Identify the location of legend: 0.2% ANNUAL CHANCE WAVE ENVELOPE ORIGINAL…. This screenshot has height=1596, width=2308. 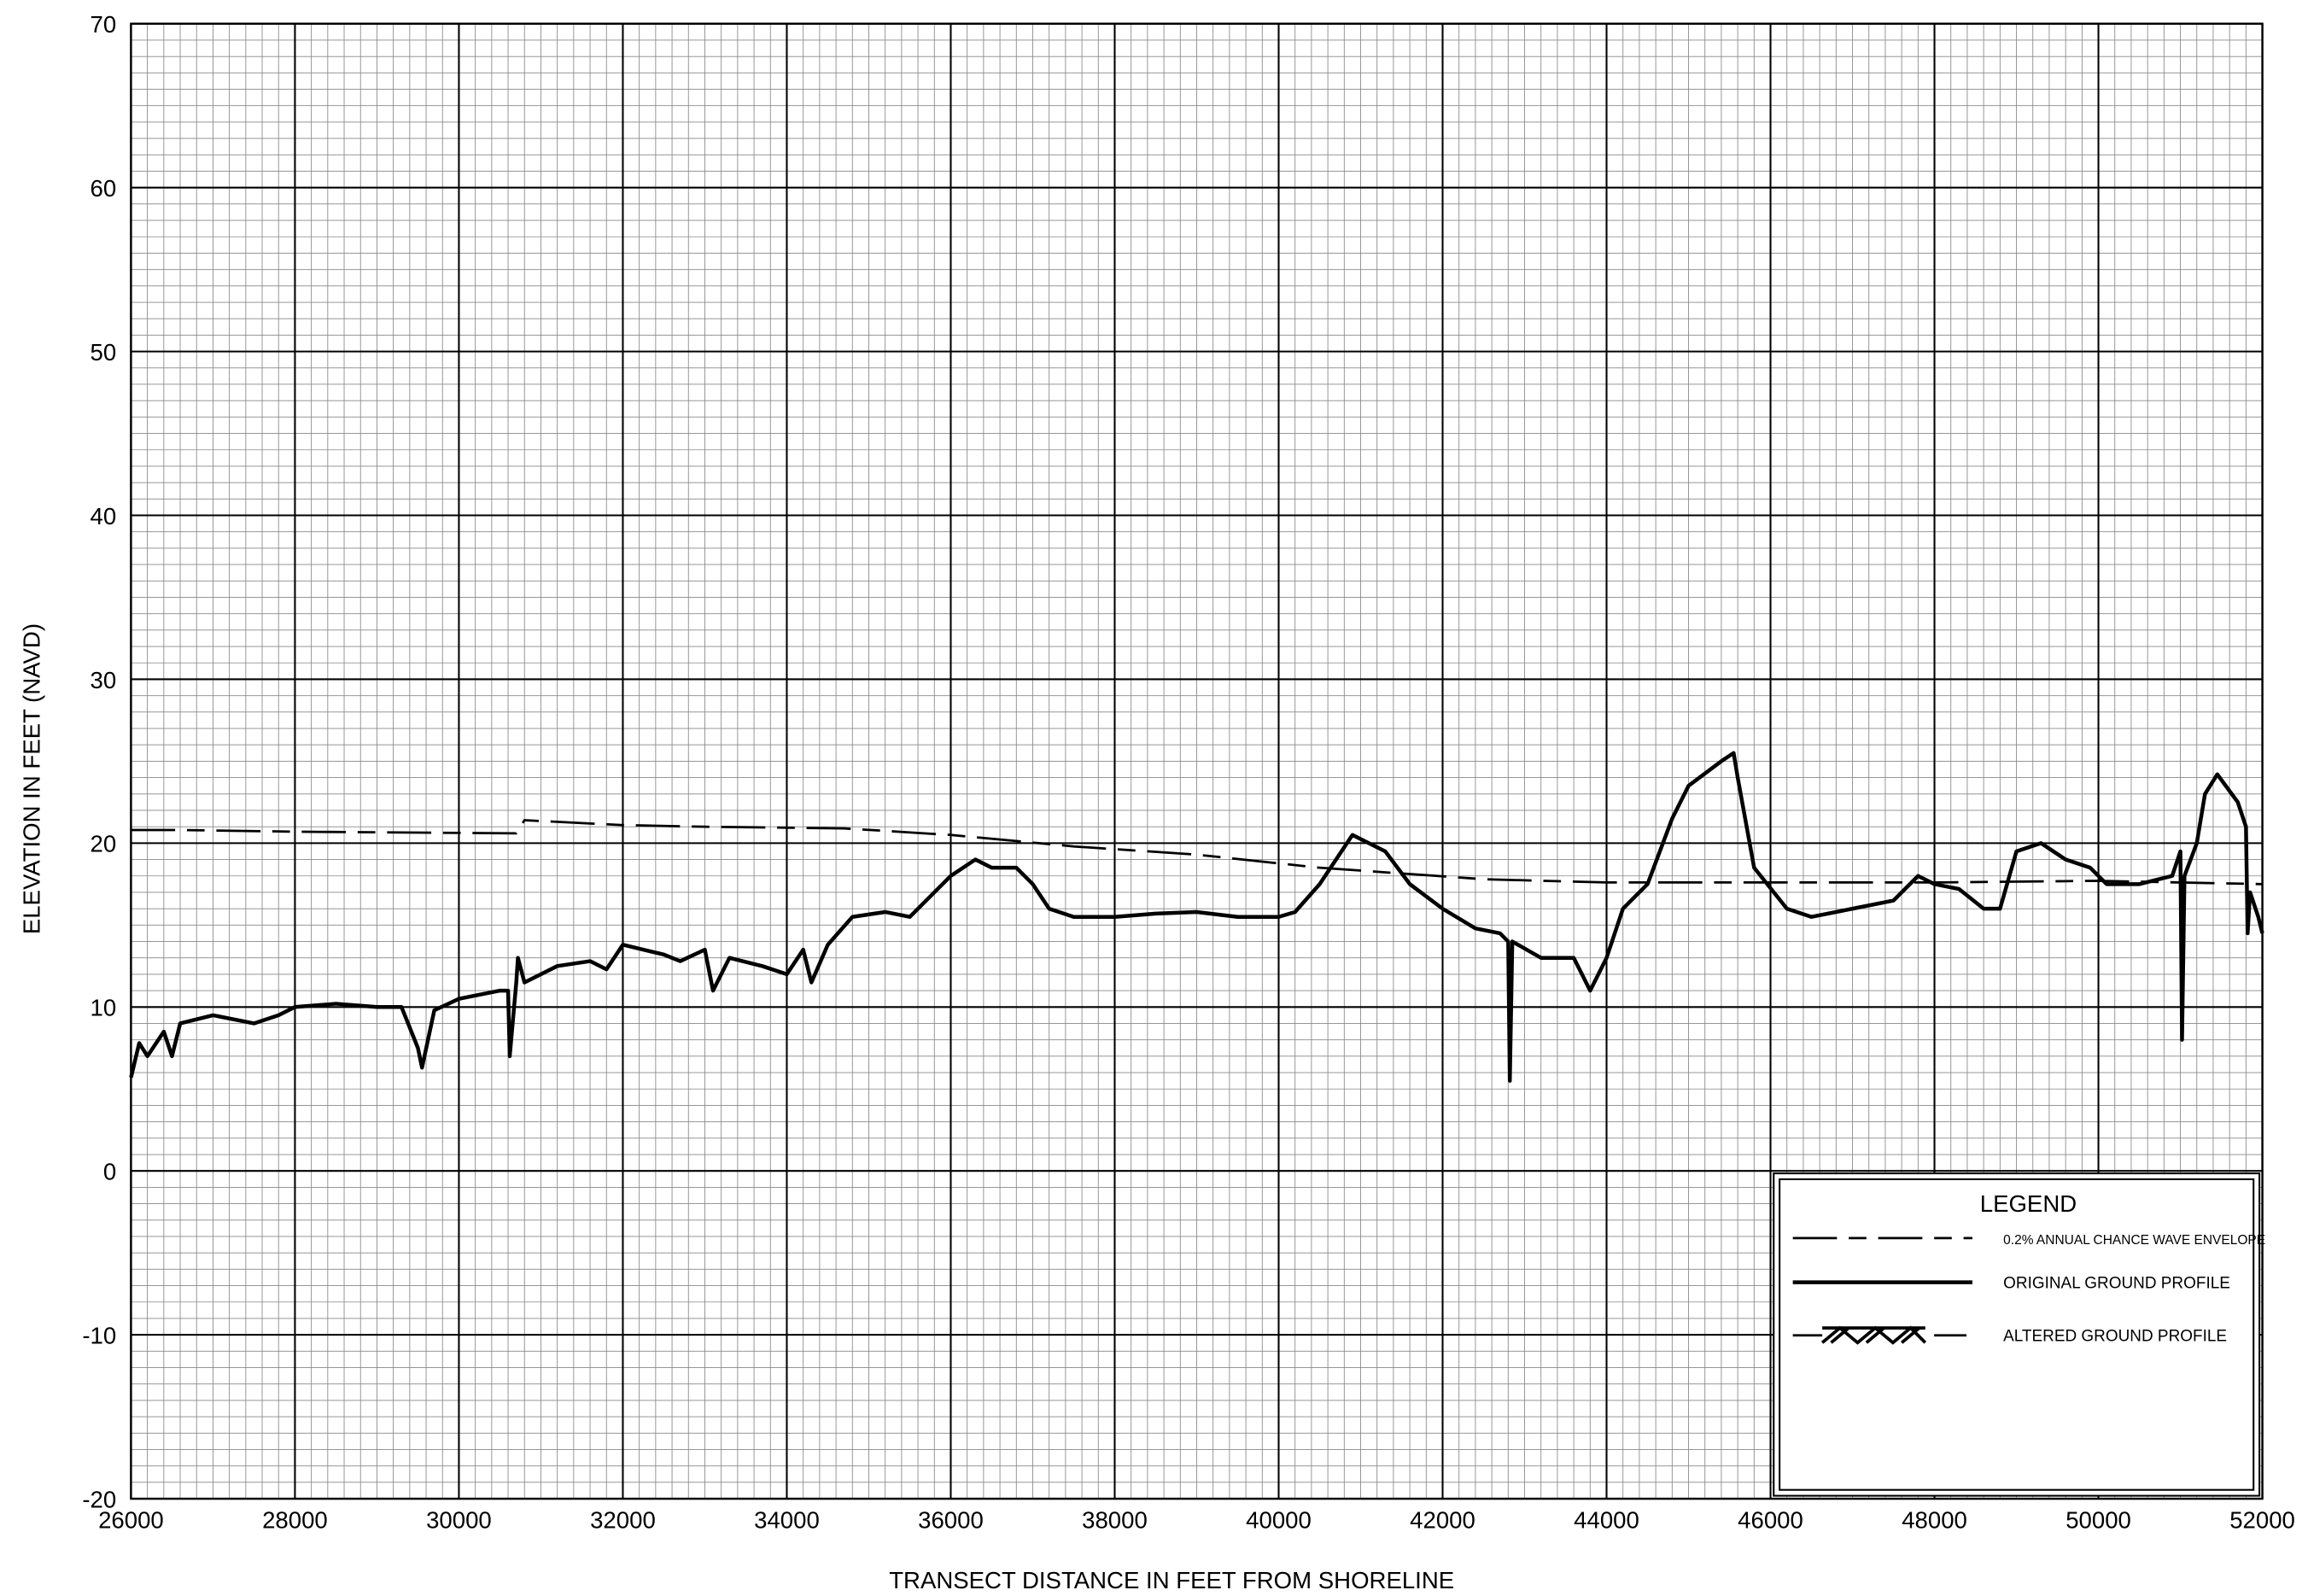
(2028, 1289).